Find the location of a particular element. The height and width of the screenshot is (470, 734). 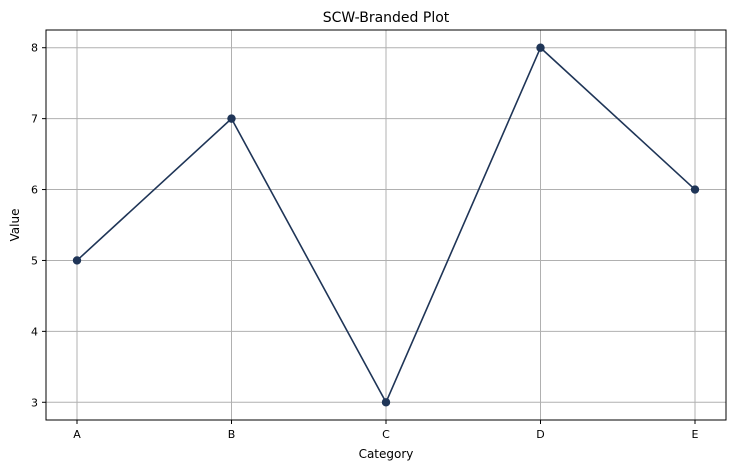

x-tick-label: C is located at coordinates (386, 434).